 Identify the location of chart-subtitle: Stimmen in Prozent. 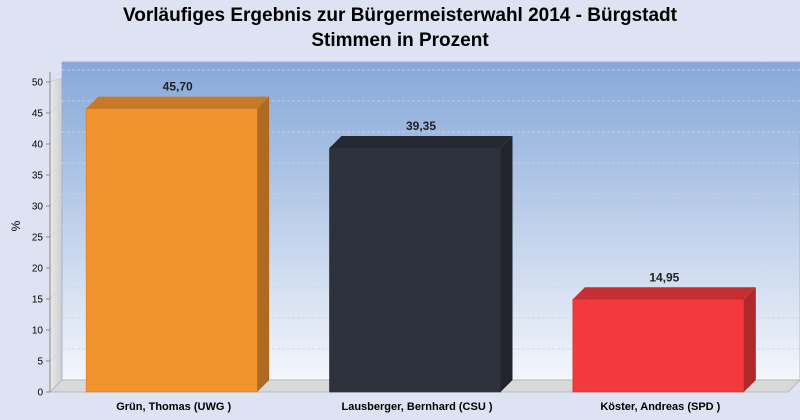
(400, 40).